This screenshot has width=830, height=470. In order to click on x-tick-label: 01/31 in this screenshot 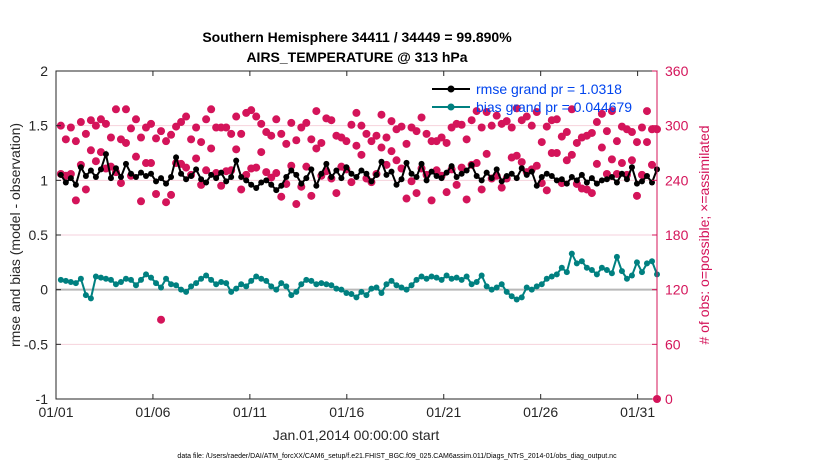, I will do `click(637, 412)`.